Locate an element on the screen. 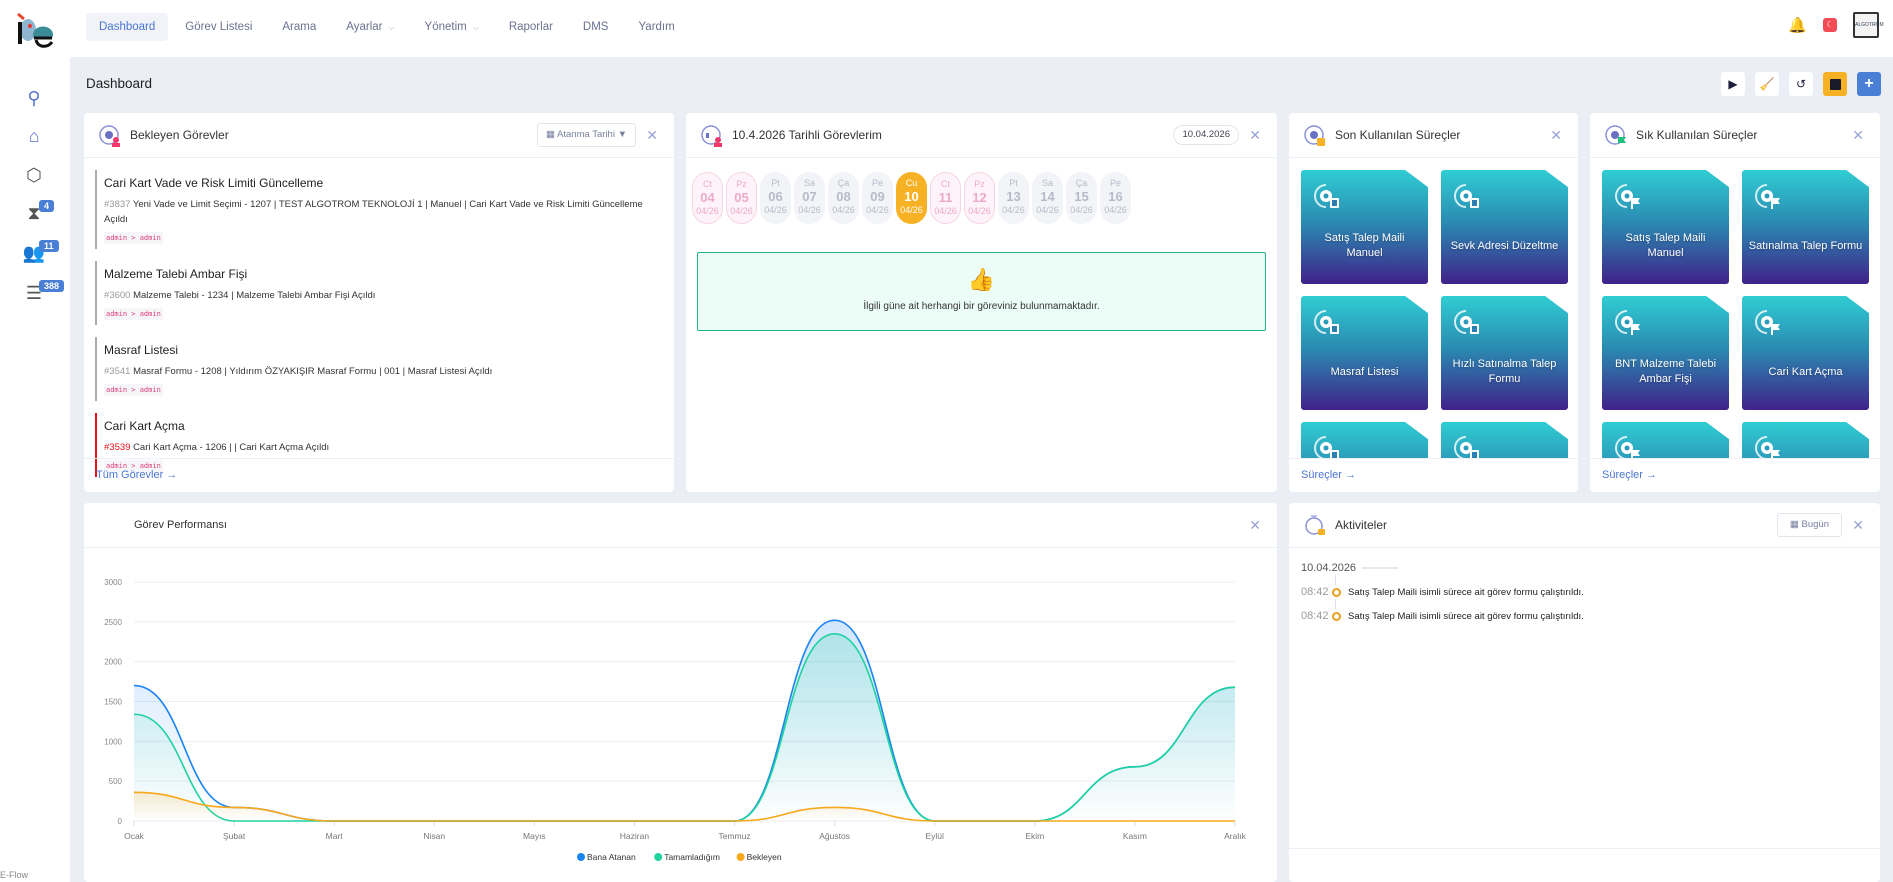  sidebar-item-compass: ⚲ is located at coordinates (34, 98).